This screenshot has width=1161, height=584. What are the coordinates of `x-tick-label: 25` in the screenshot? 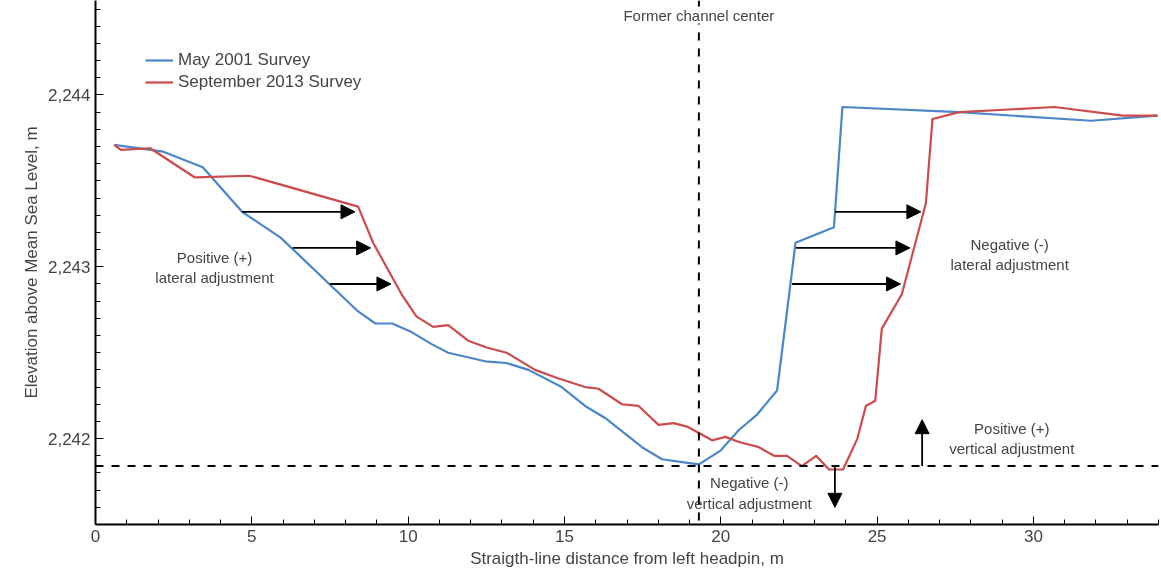 It's located at (877, 536).